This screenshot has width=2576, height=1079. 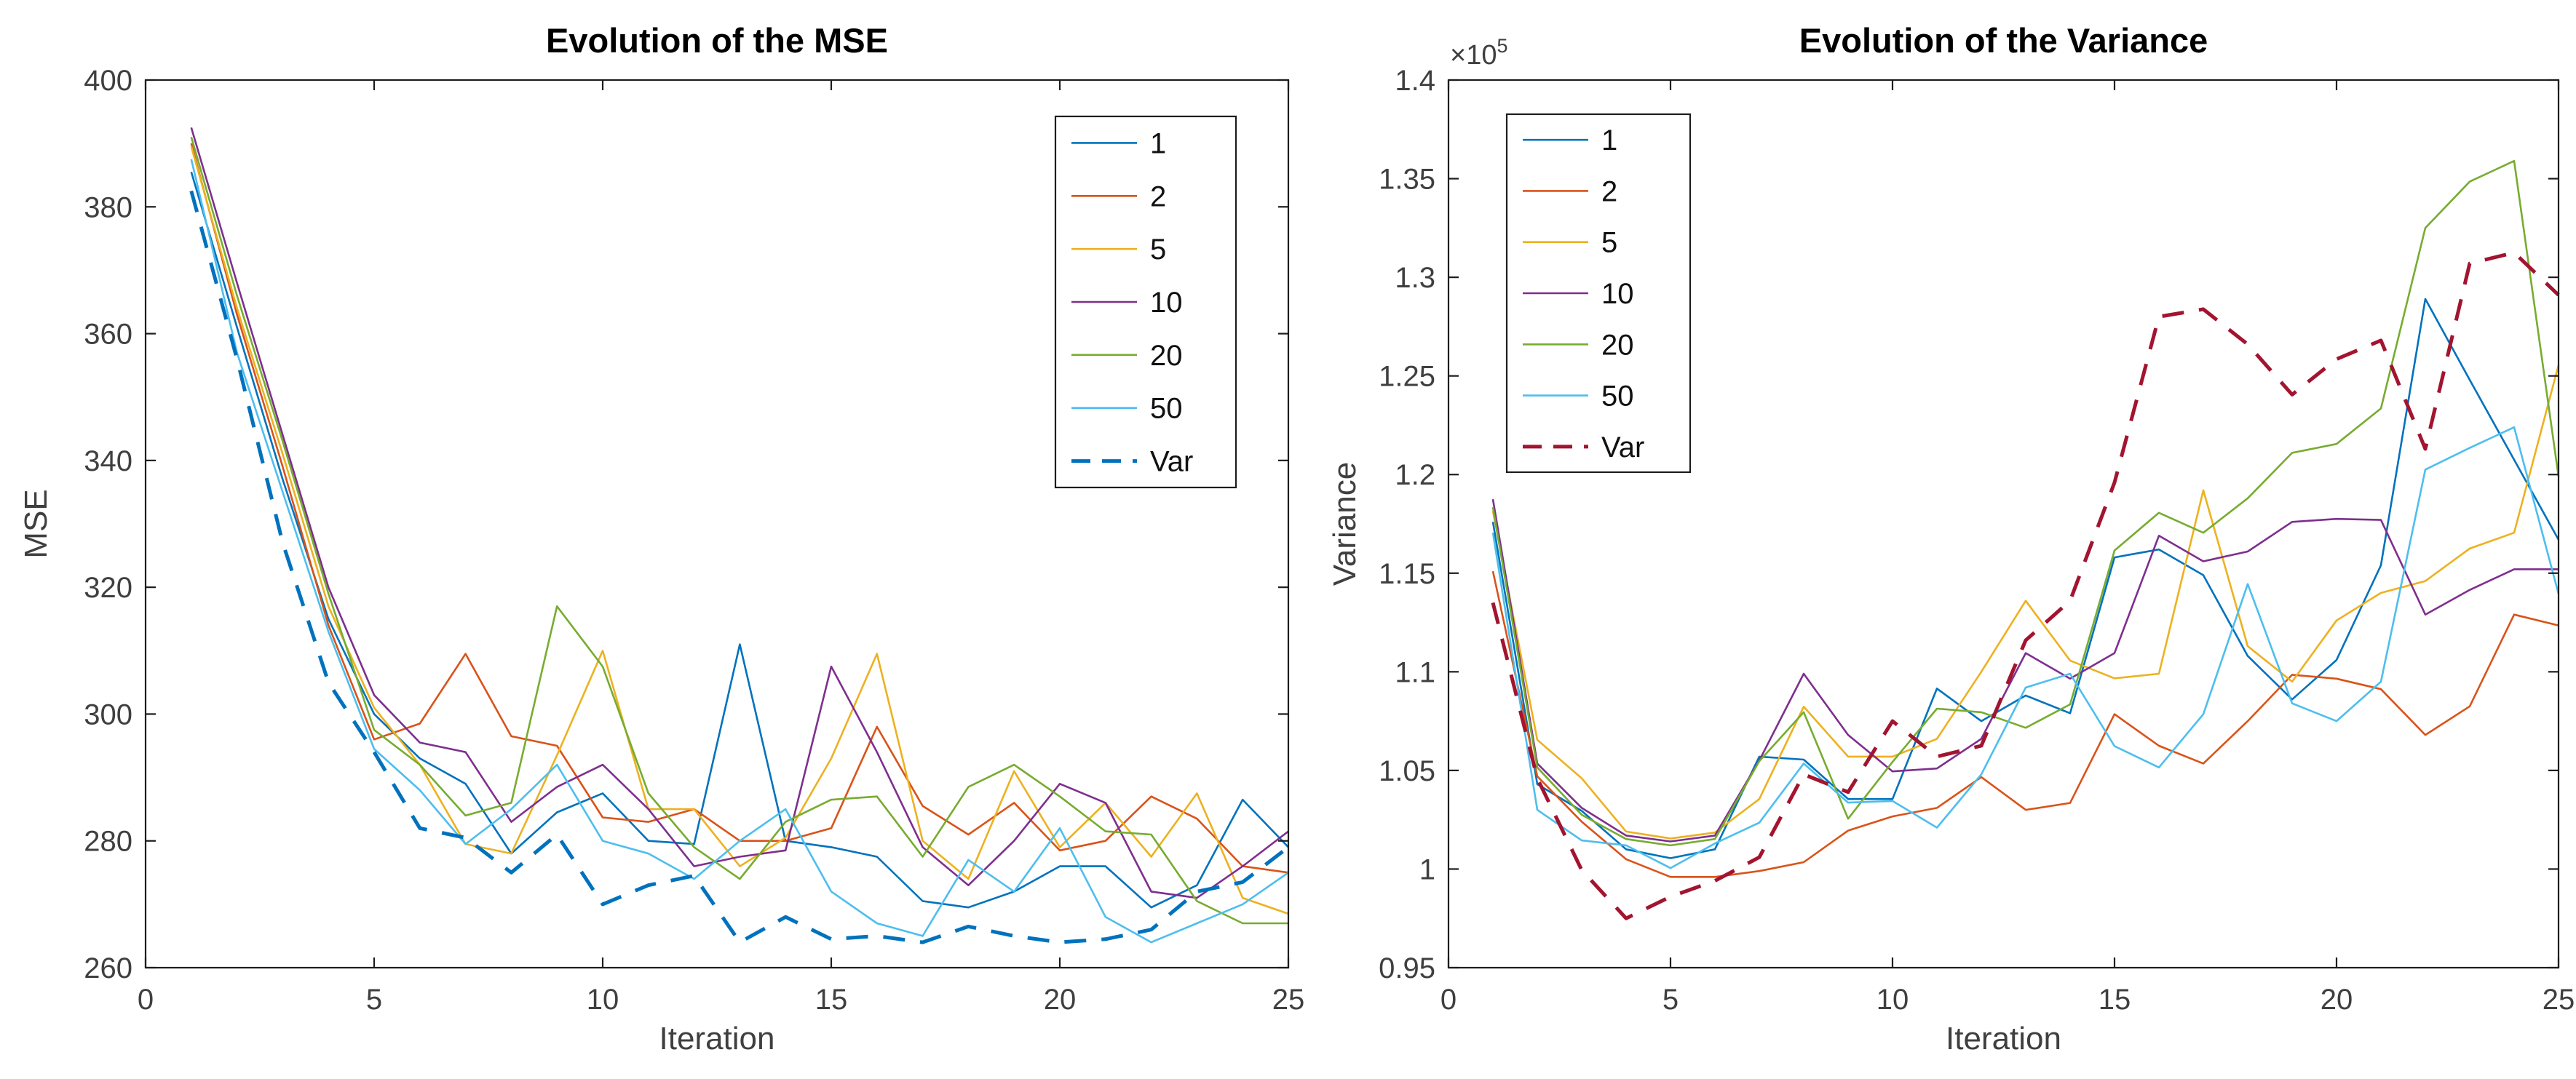 I want to click on y-tick-label: 1, so click(x=1427, y=869).